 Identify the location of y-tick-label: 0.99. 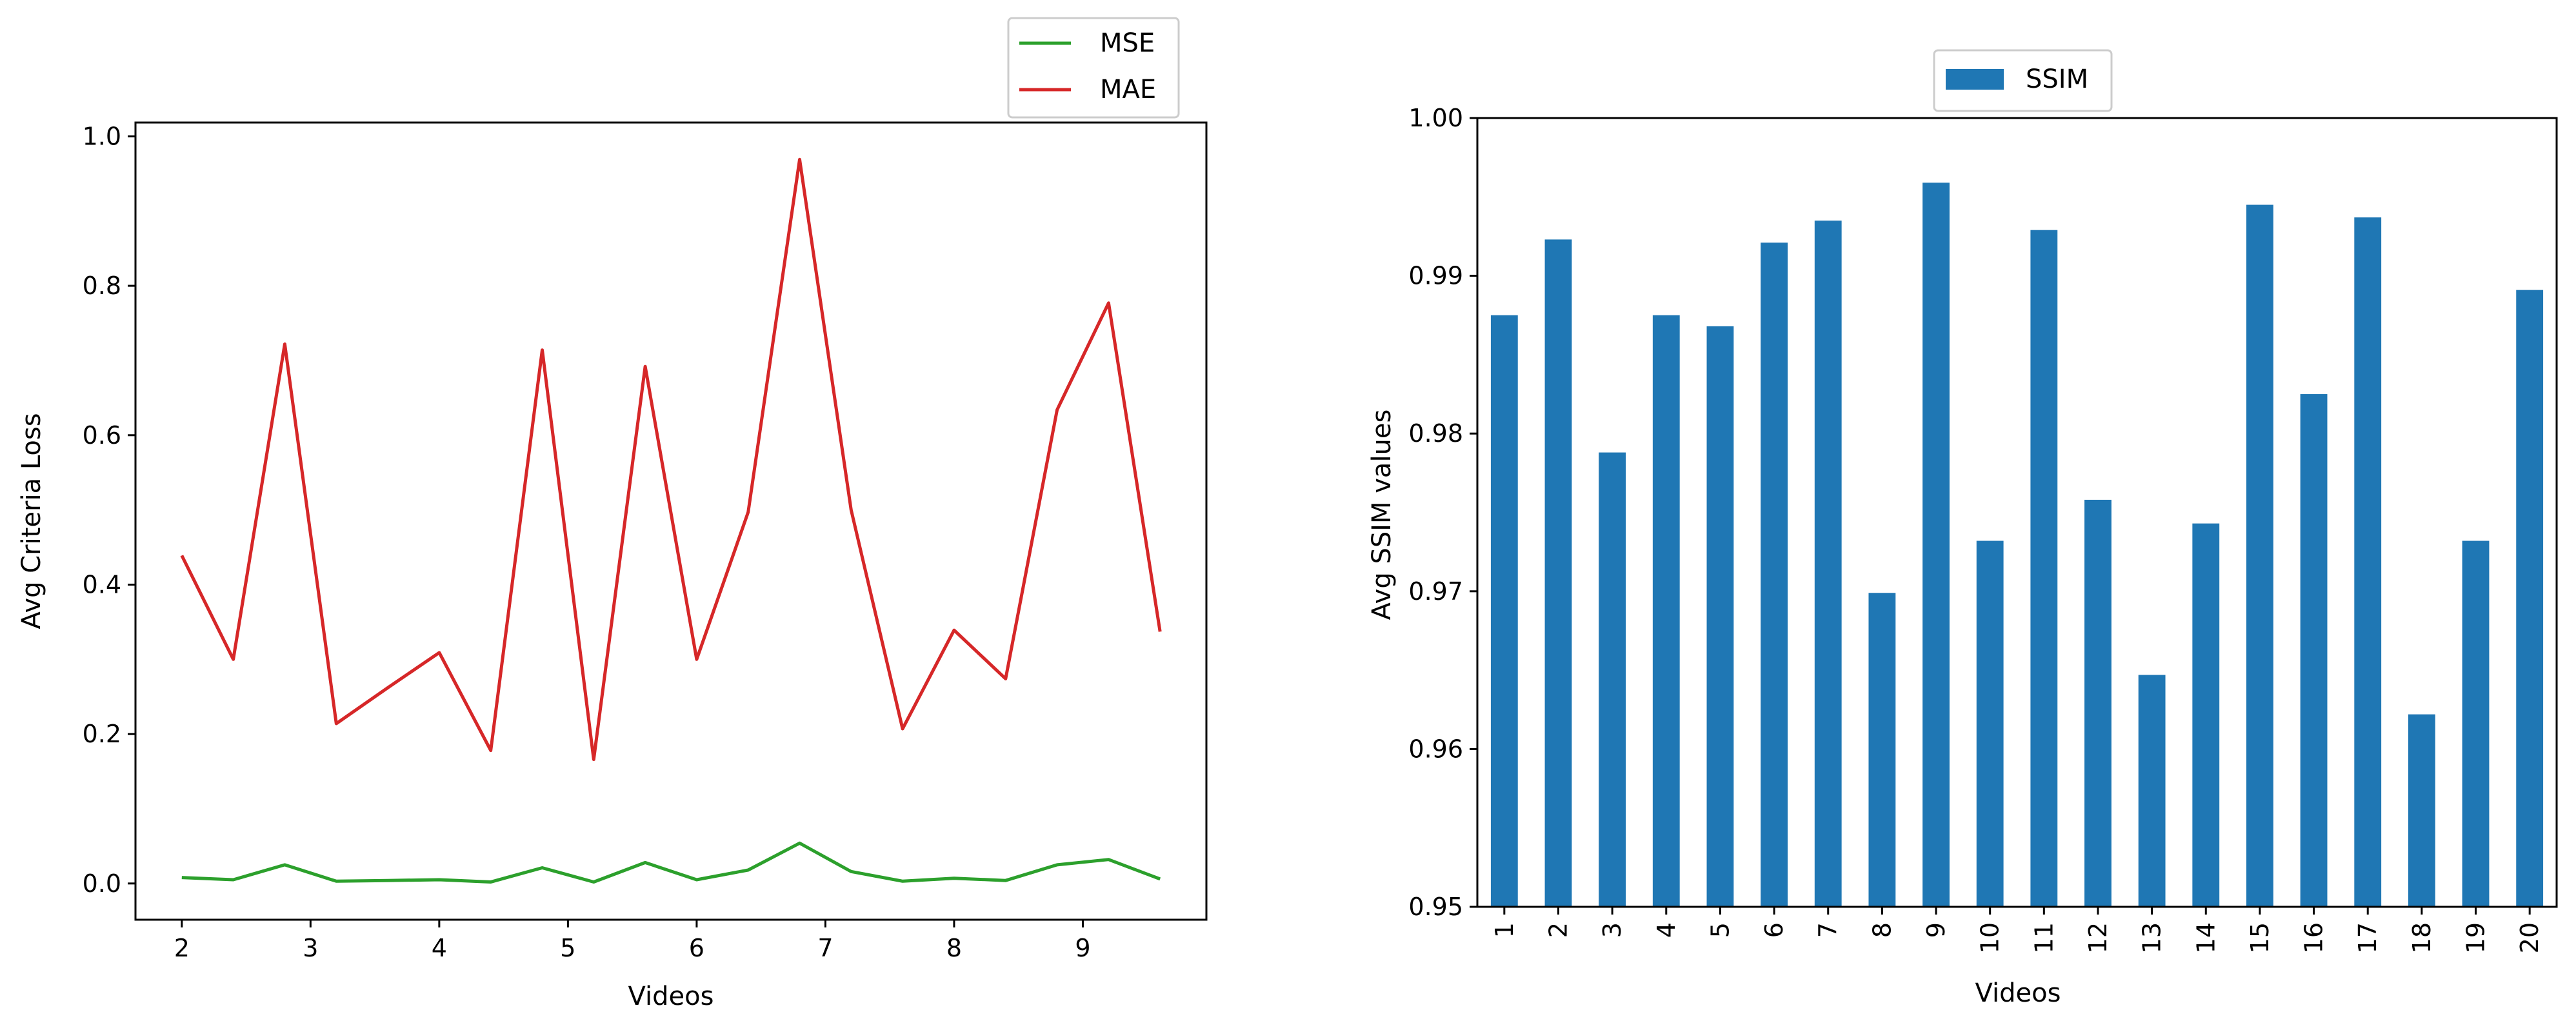
(1435, 276).